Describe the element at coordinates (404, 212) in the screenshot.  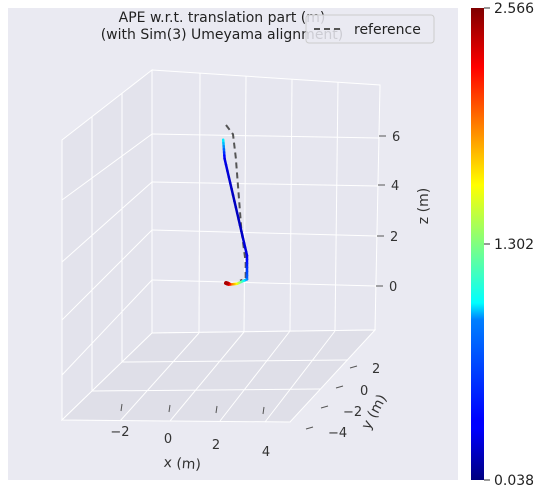
I see `z-axis: 6 4 2 0 z (m)` at that location.